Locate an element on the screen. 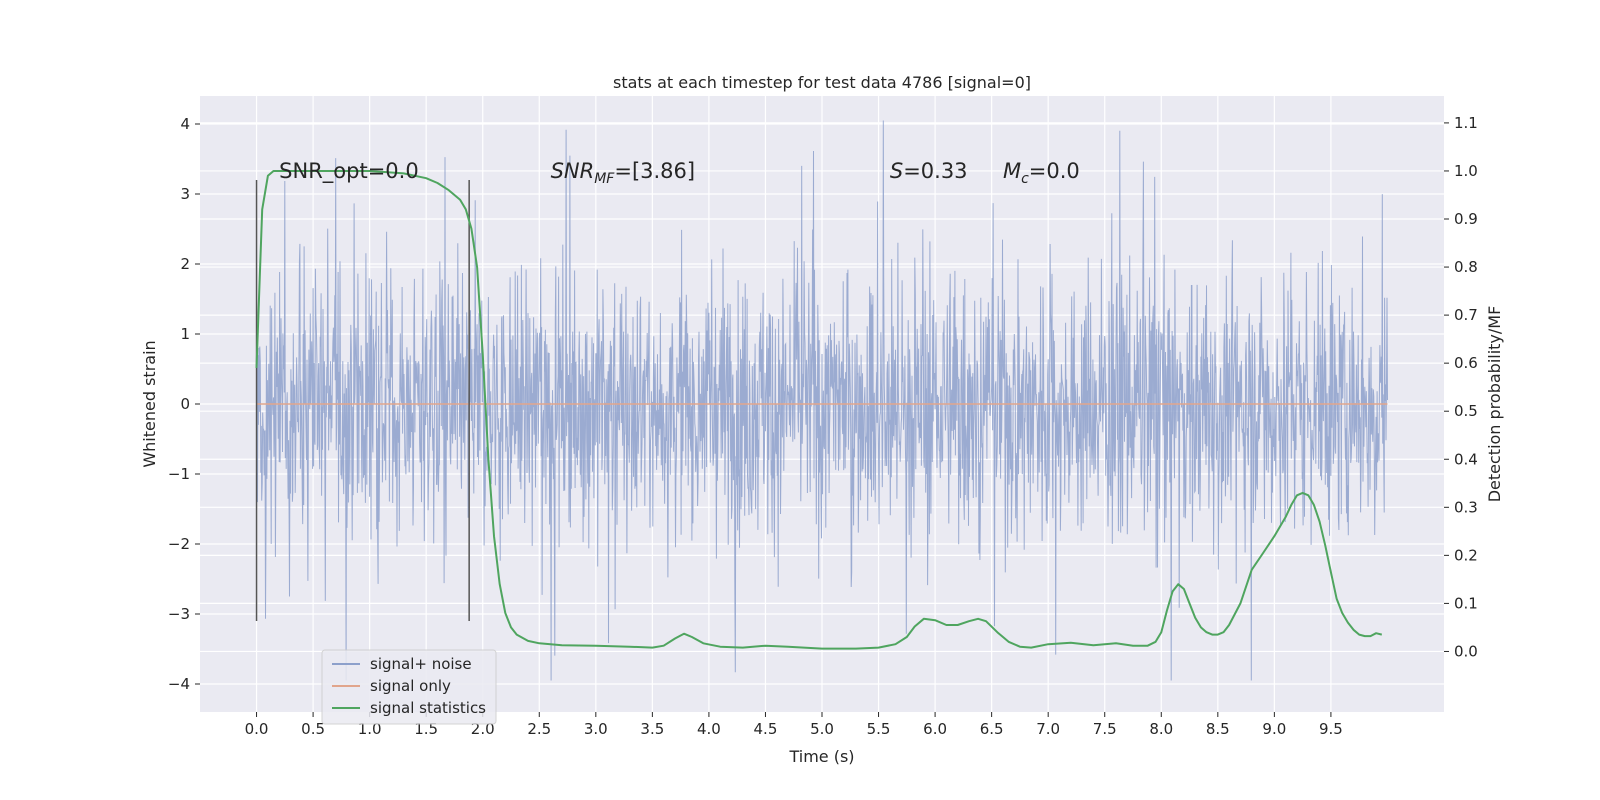 This screenshot has height=800, width=1600. y2-tick-label-3: 0.8 is located at coordinates (1466, 267).